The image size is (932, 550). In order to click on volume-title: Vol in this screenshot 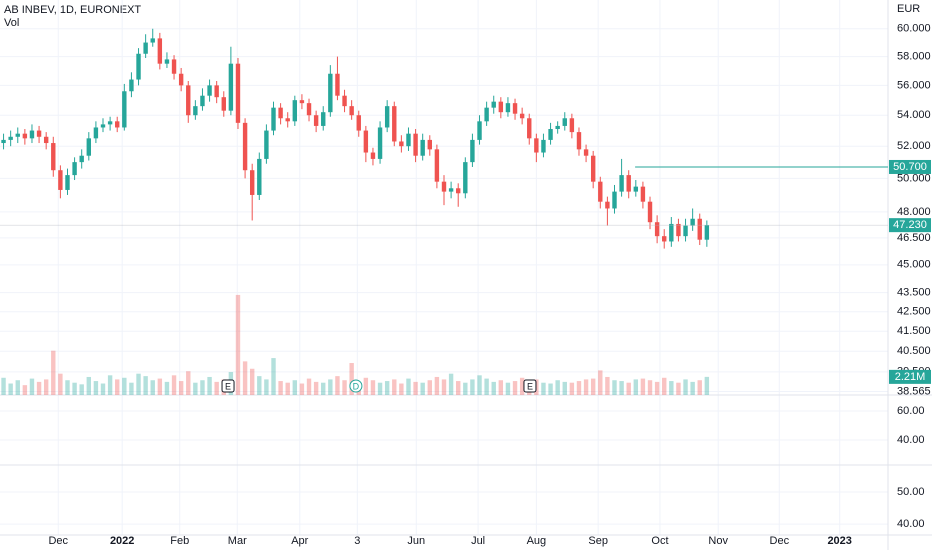, I will do `click(11, 23)`.